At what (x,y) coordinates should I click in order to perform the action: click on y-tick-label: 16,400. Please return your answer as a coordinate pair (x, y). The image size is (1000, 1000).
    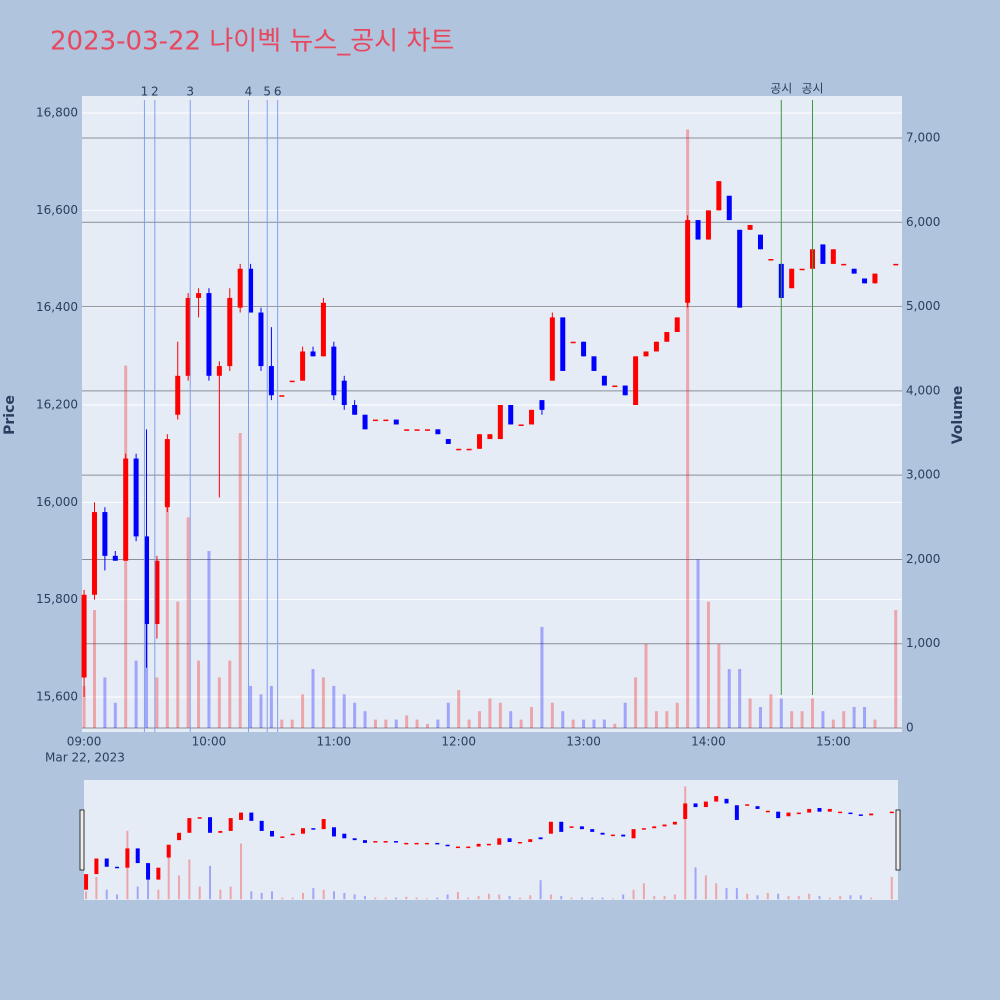
    Looking at the image, I should click on (57, 307).